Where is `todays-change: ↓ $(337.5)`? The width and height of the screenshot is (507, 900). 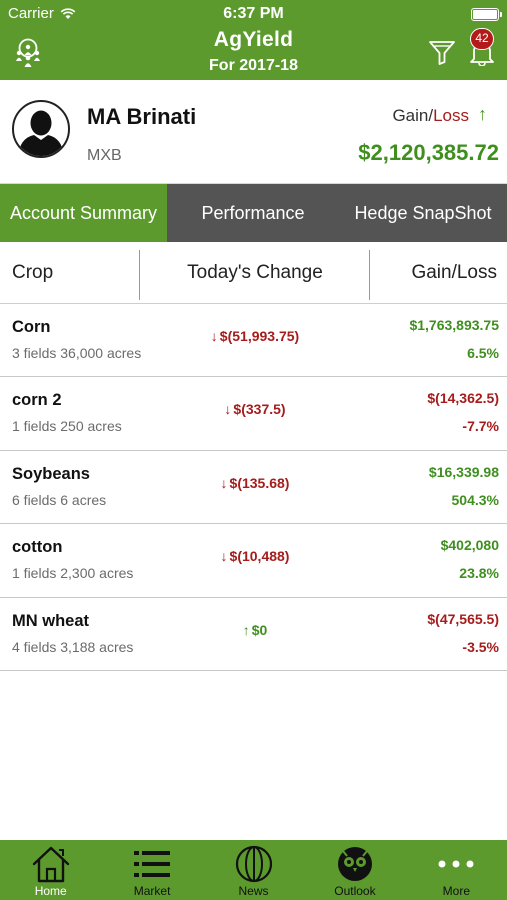
todays-change: ↓ $(337.5) is located at coordinates (255, 409).